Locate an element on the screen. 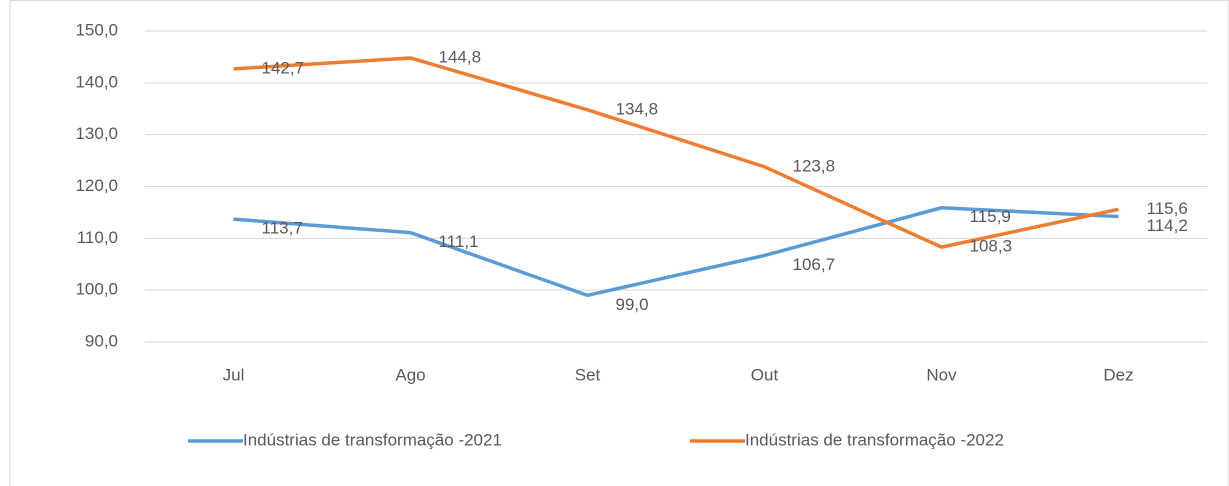 The height and width of the screenshot is (486, 1229). y-tick-label: 90,0 is located at coordinates (101, 340).